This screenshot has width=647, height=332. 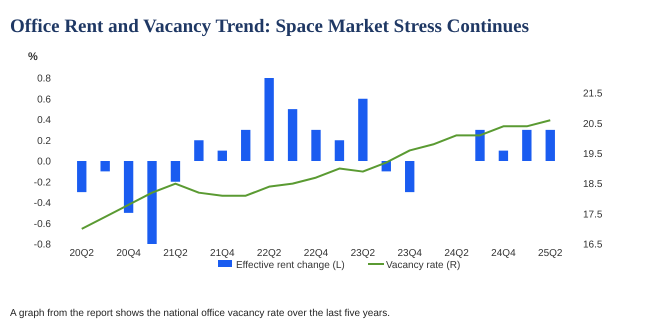 What do you see at coordinates (44, 100) in the screenshot?
I see `y-tick-label: 0.6` at bounding box center [44, 100].